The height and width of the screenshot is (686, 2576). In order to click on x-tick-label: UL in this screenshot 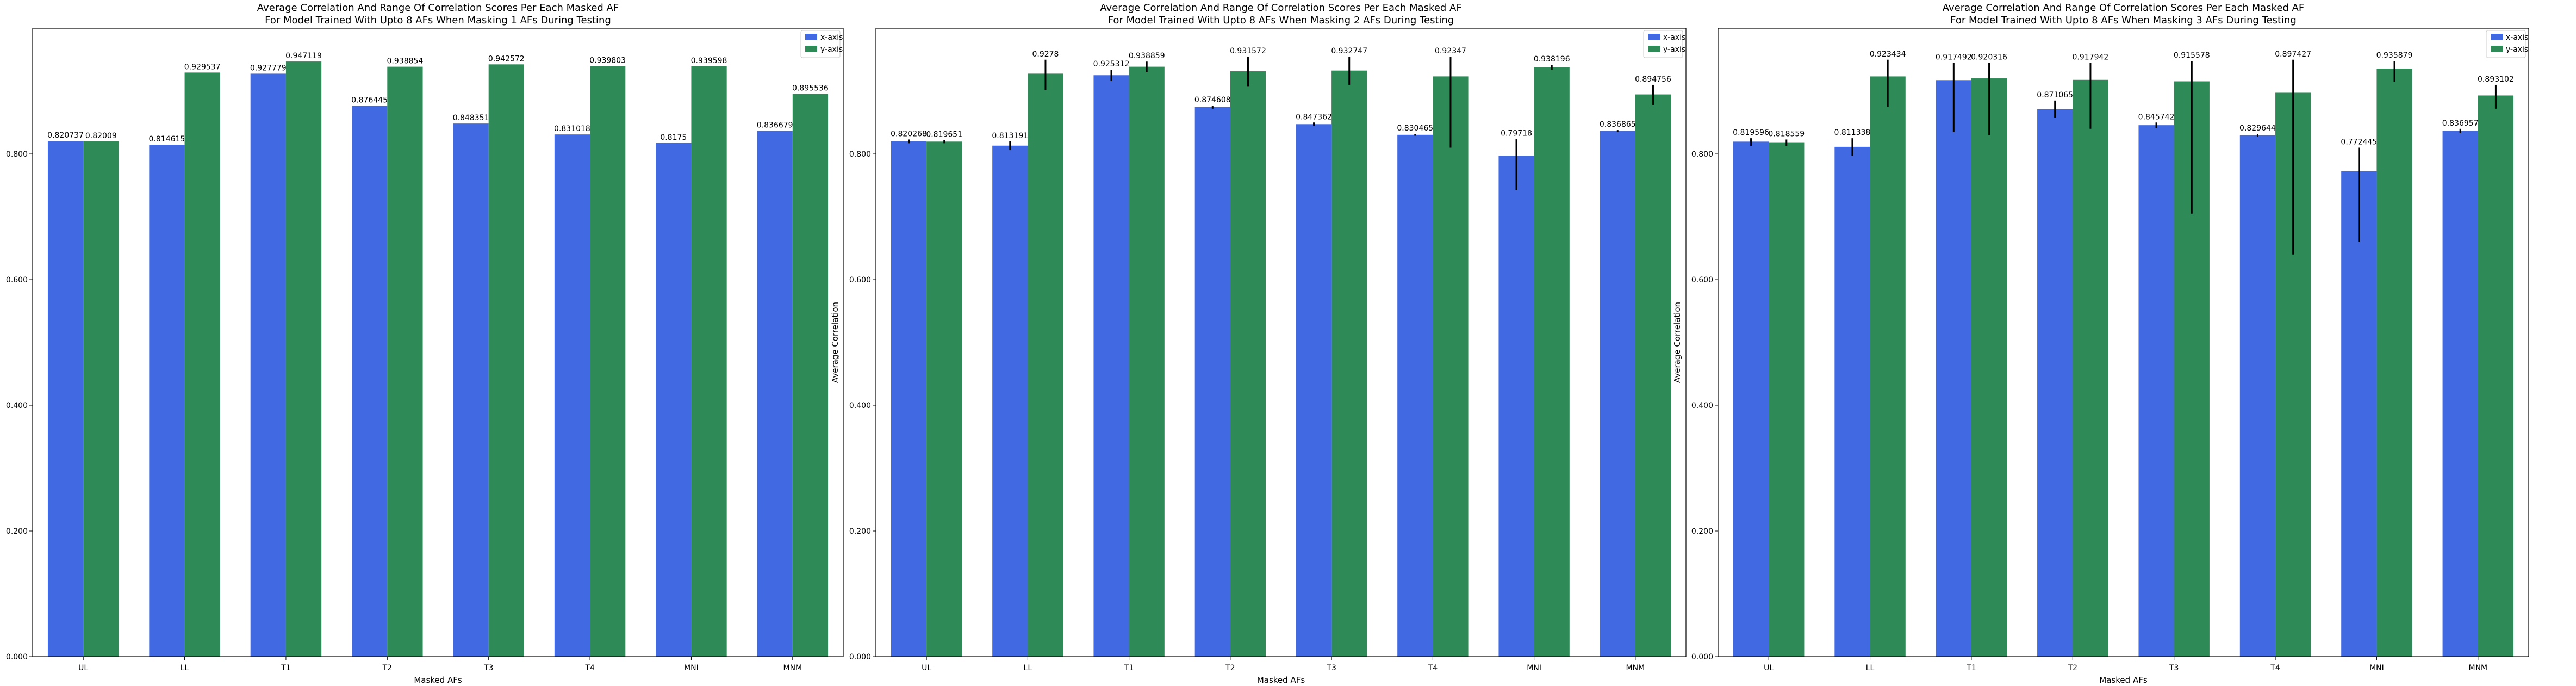, I will do `click(1769, 668)`.